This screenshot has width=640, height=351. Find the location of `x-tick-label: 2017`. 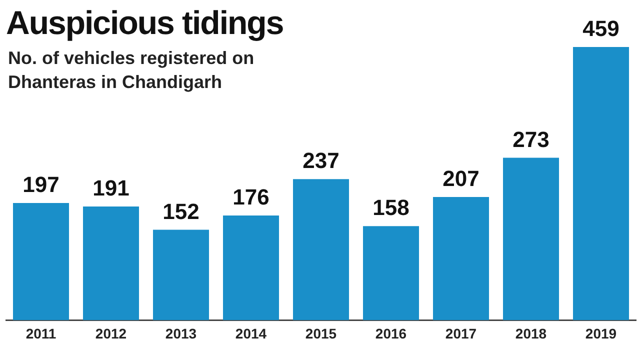

x-tick-label: 2017 is located at coordinates (461, 333).